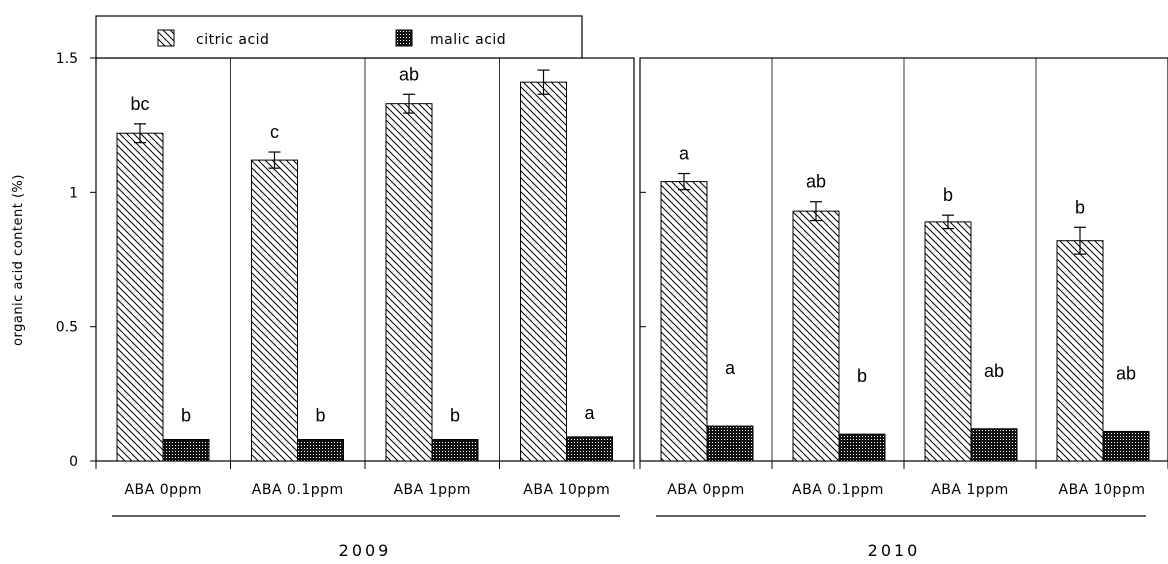 The image size is (1168, 564). What do you see at coordinates (468, 40) in the screenshot?
I see `legend-label-malic: malic acid` at bounding box center [468, 40].